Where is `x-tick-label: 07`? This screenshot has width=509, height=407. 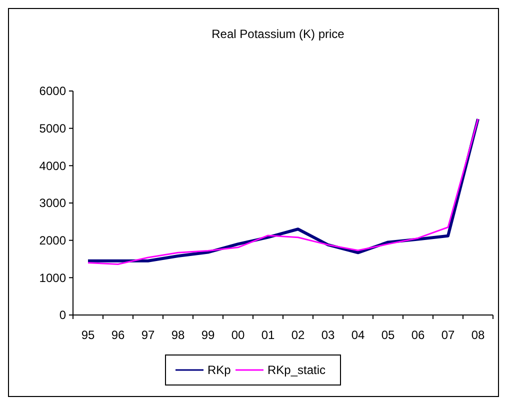
x-tick-label: 07 is located at coordinates (448, 335).